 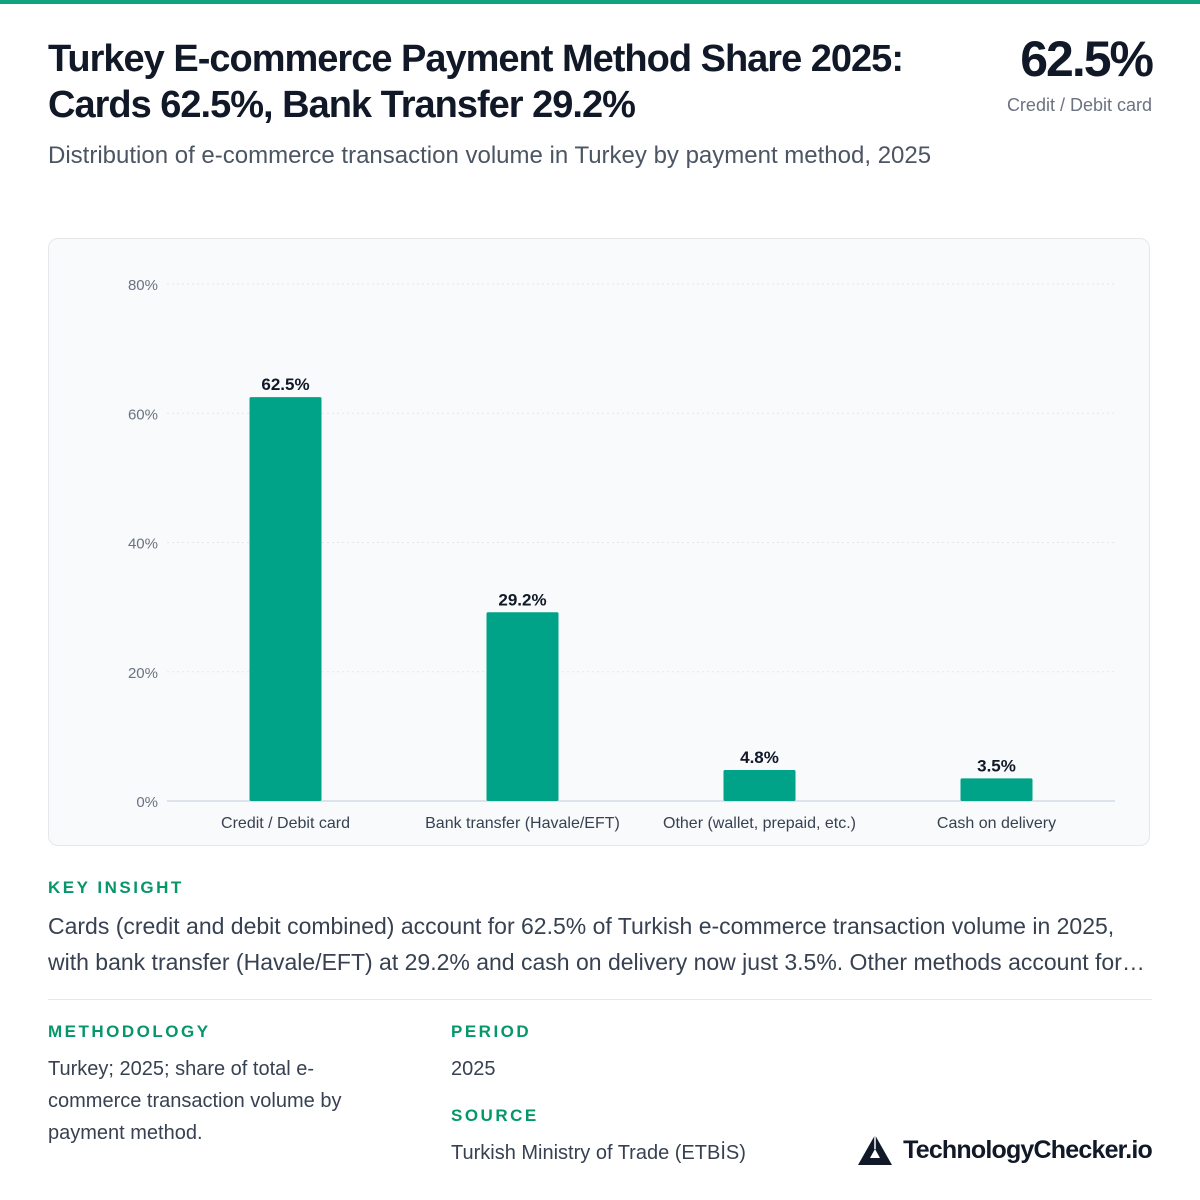 I want to click on bar-value-label: 62.5%, so click(x=285, y=384).